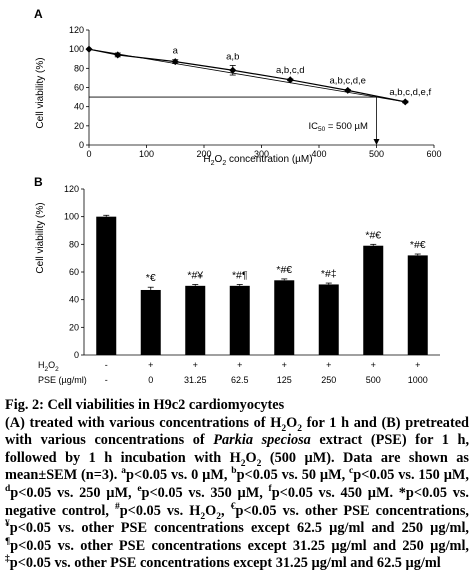 The width and height of the screenshot is (475, 573). What do you see at coordinates (261, 154) in the screenshot?
I see `panel-a-x-tick-label: 300` at bounding box center [261, 154].